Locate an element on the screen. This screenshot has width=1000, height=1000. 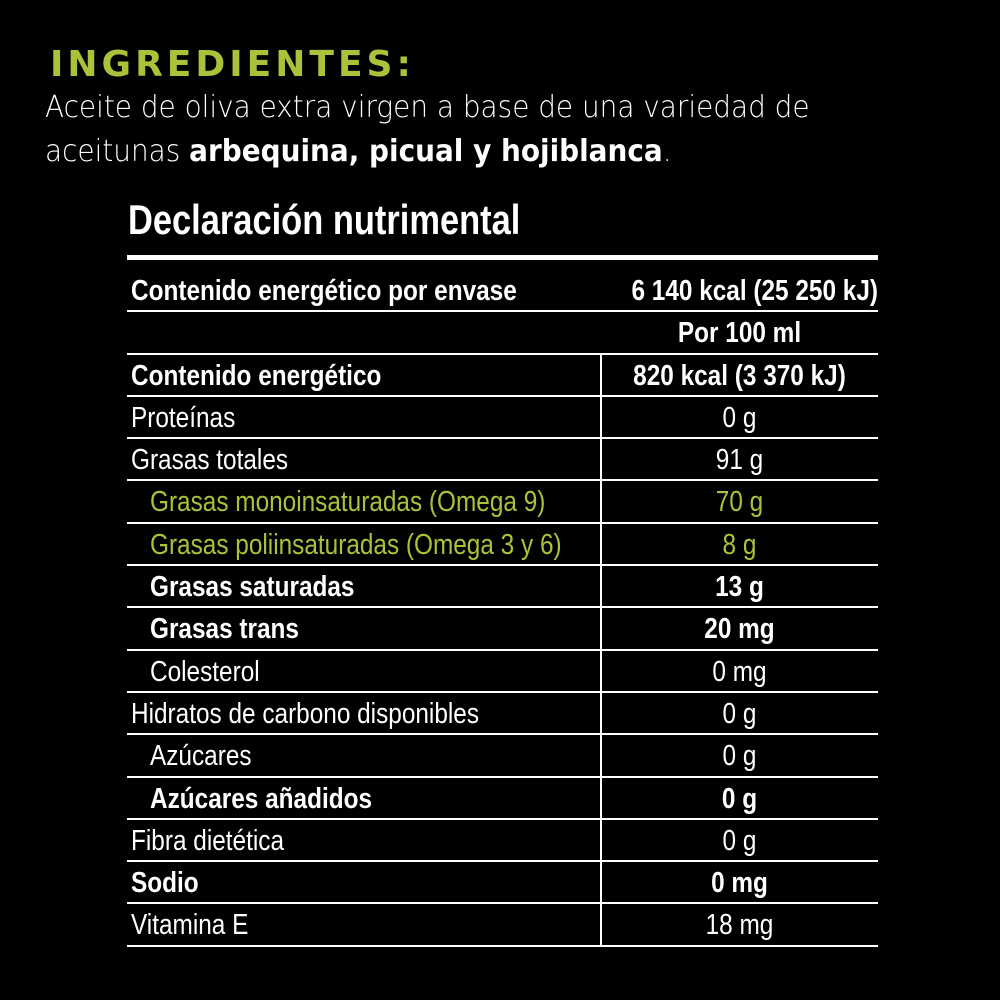
ingredients-text-end: . is located at coordinates (667, 151).